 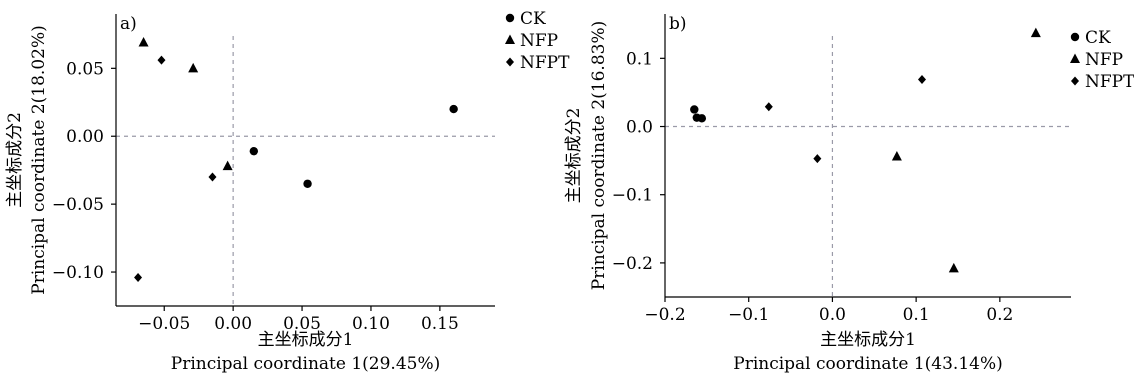 What do you see at coordinates (302, 324) in the screenshot?
I see `x-tick-label: 0.05` at bounding box center [302, 324].